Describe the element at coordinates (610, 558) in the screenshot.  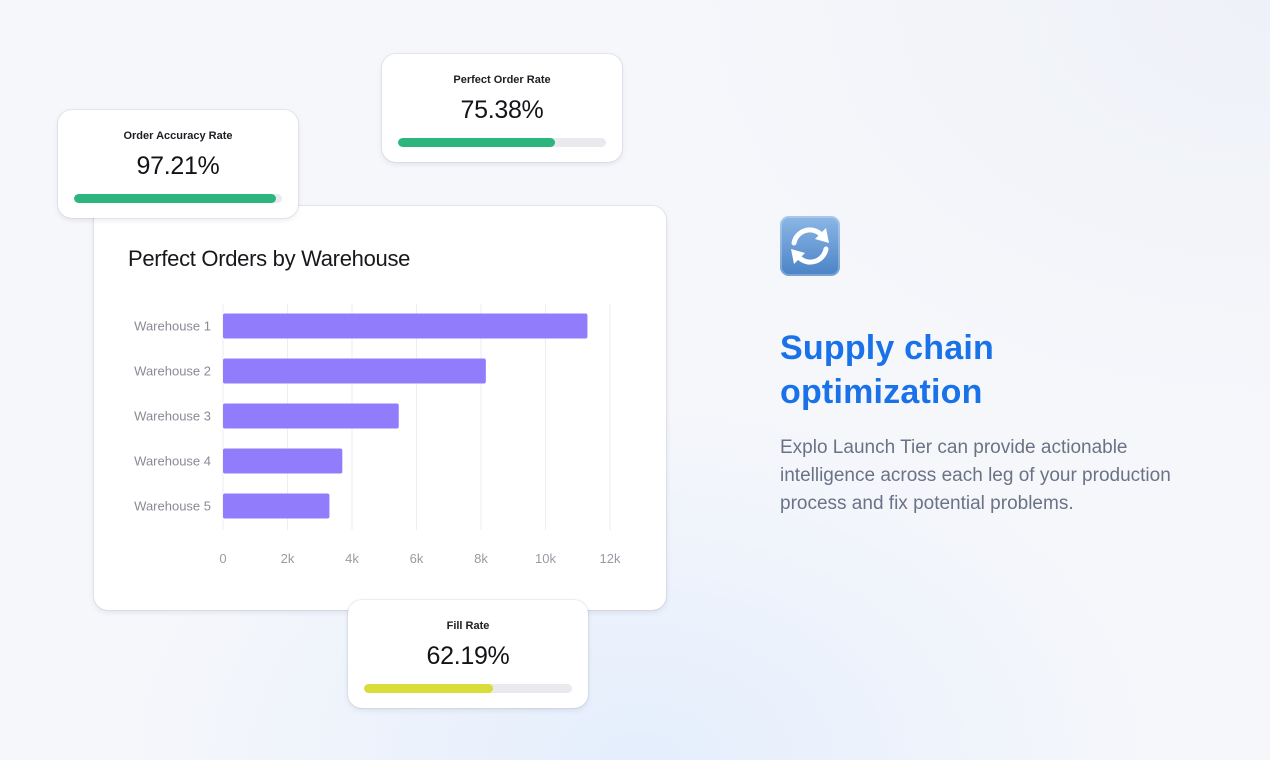
I see `x-tick-label: 12k` at that location.